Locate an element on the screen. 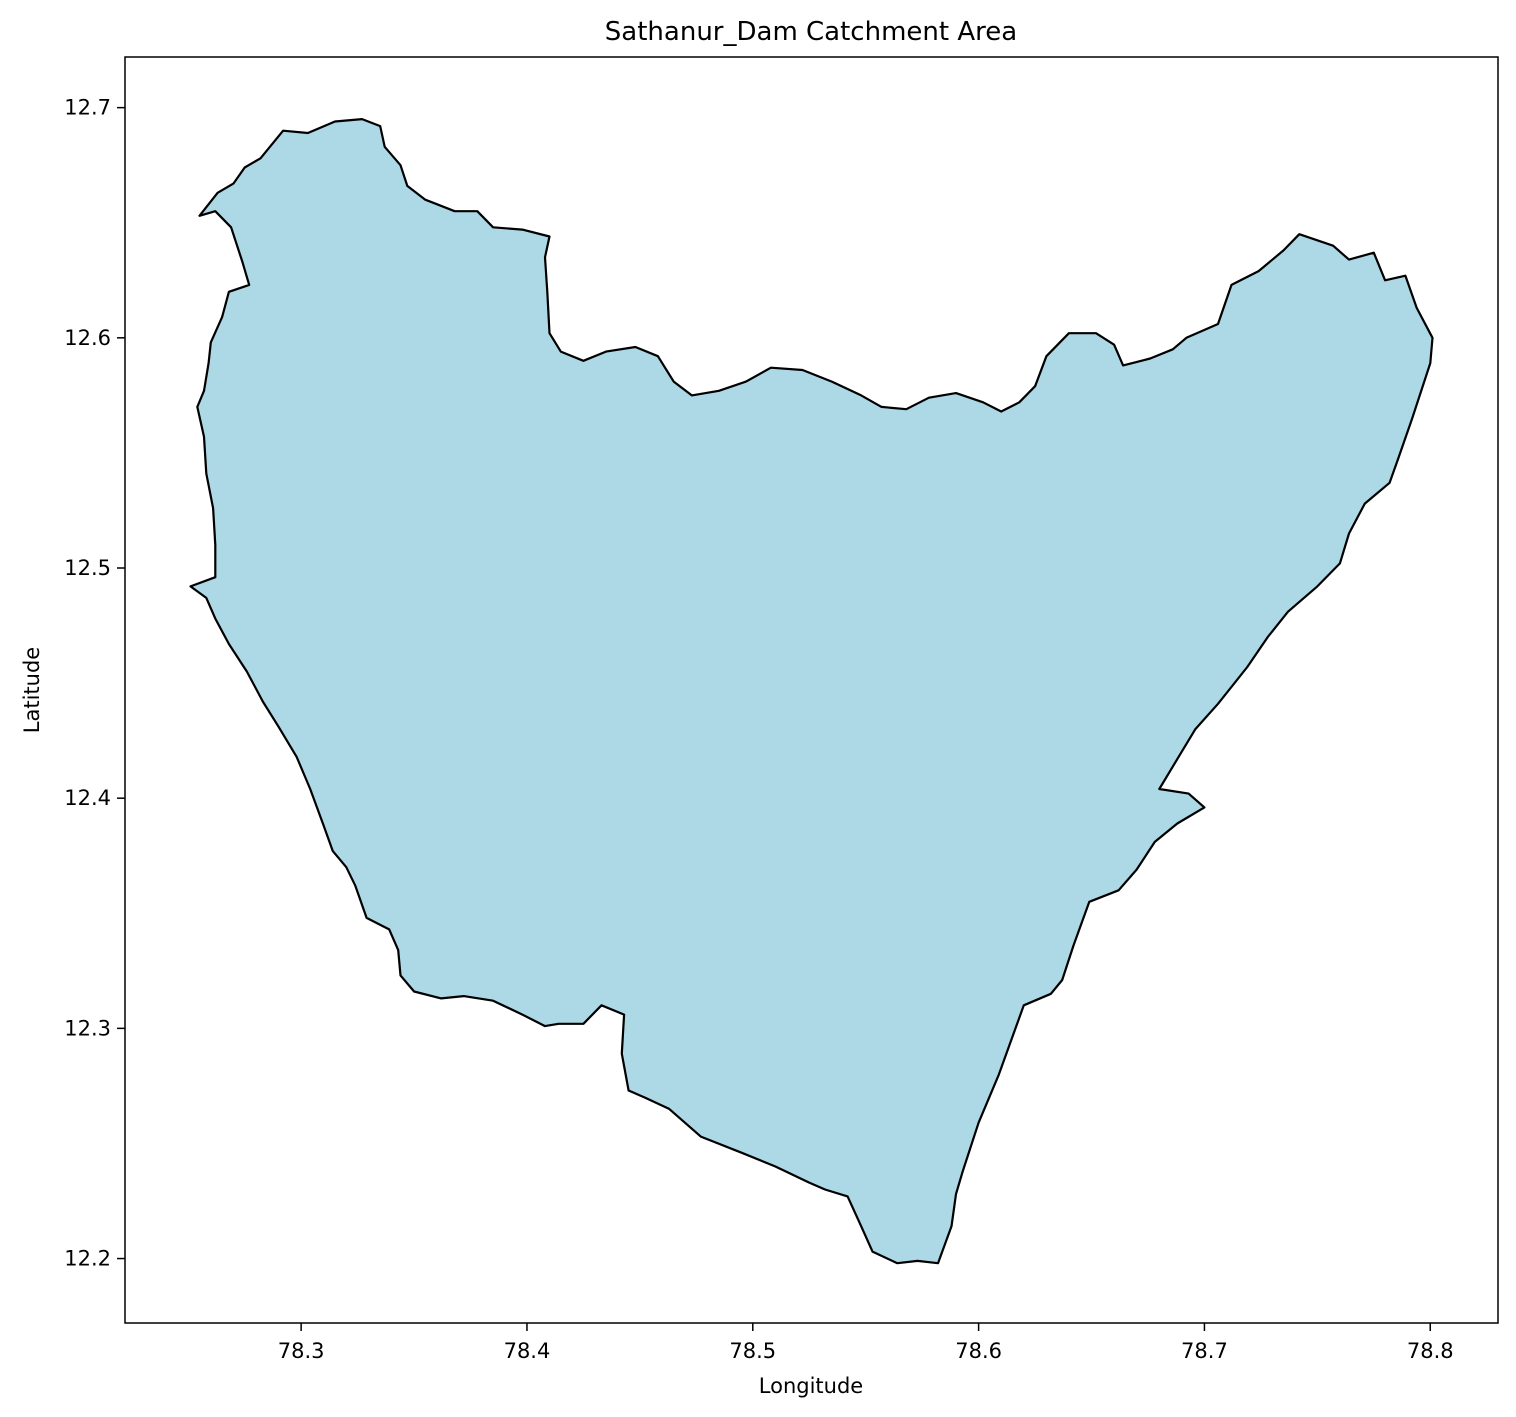 The height and width of the screenshot is (1417, 1516). y-tick-label: 12.3 is located at coordinates (87, 1028).